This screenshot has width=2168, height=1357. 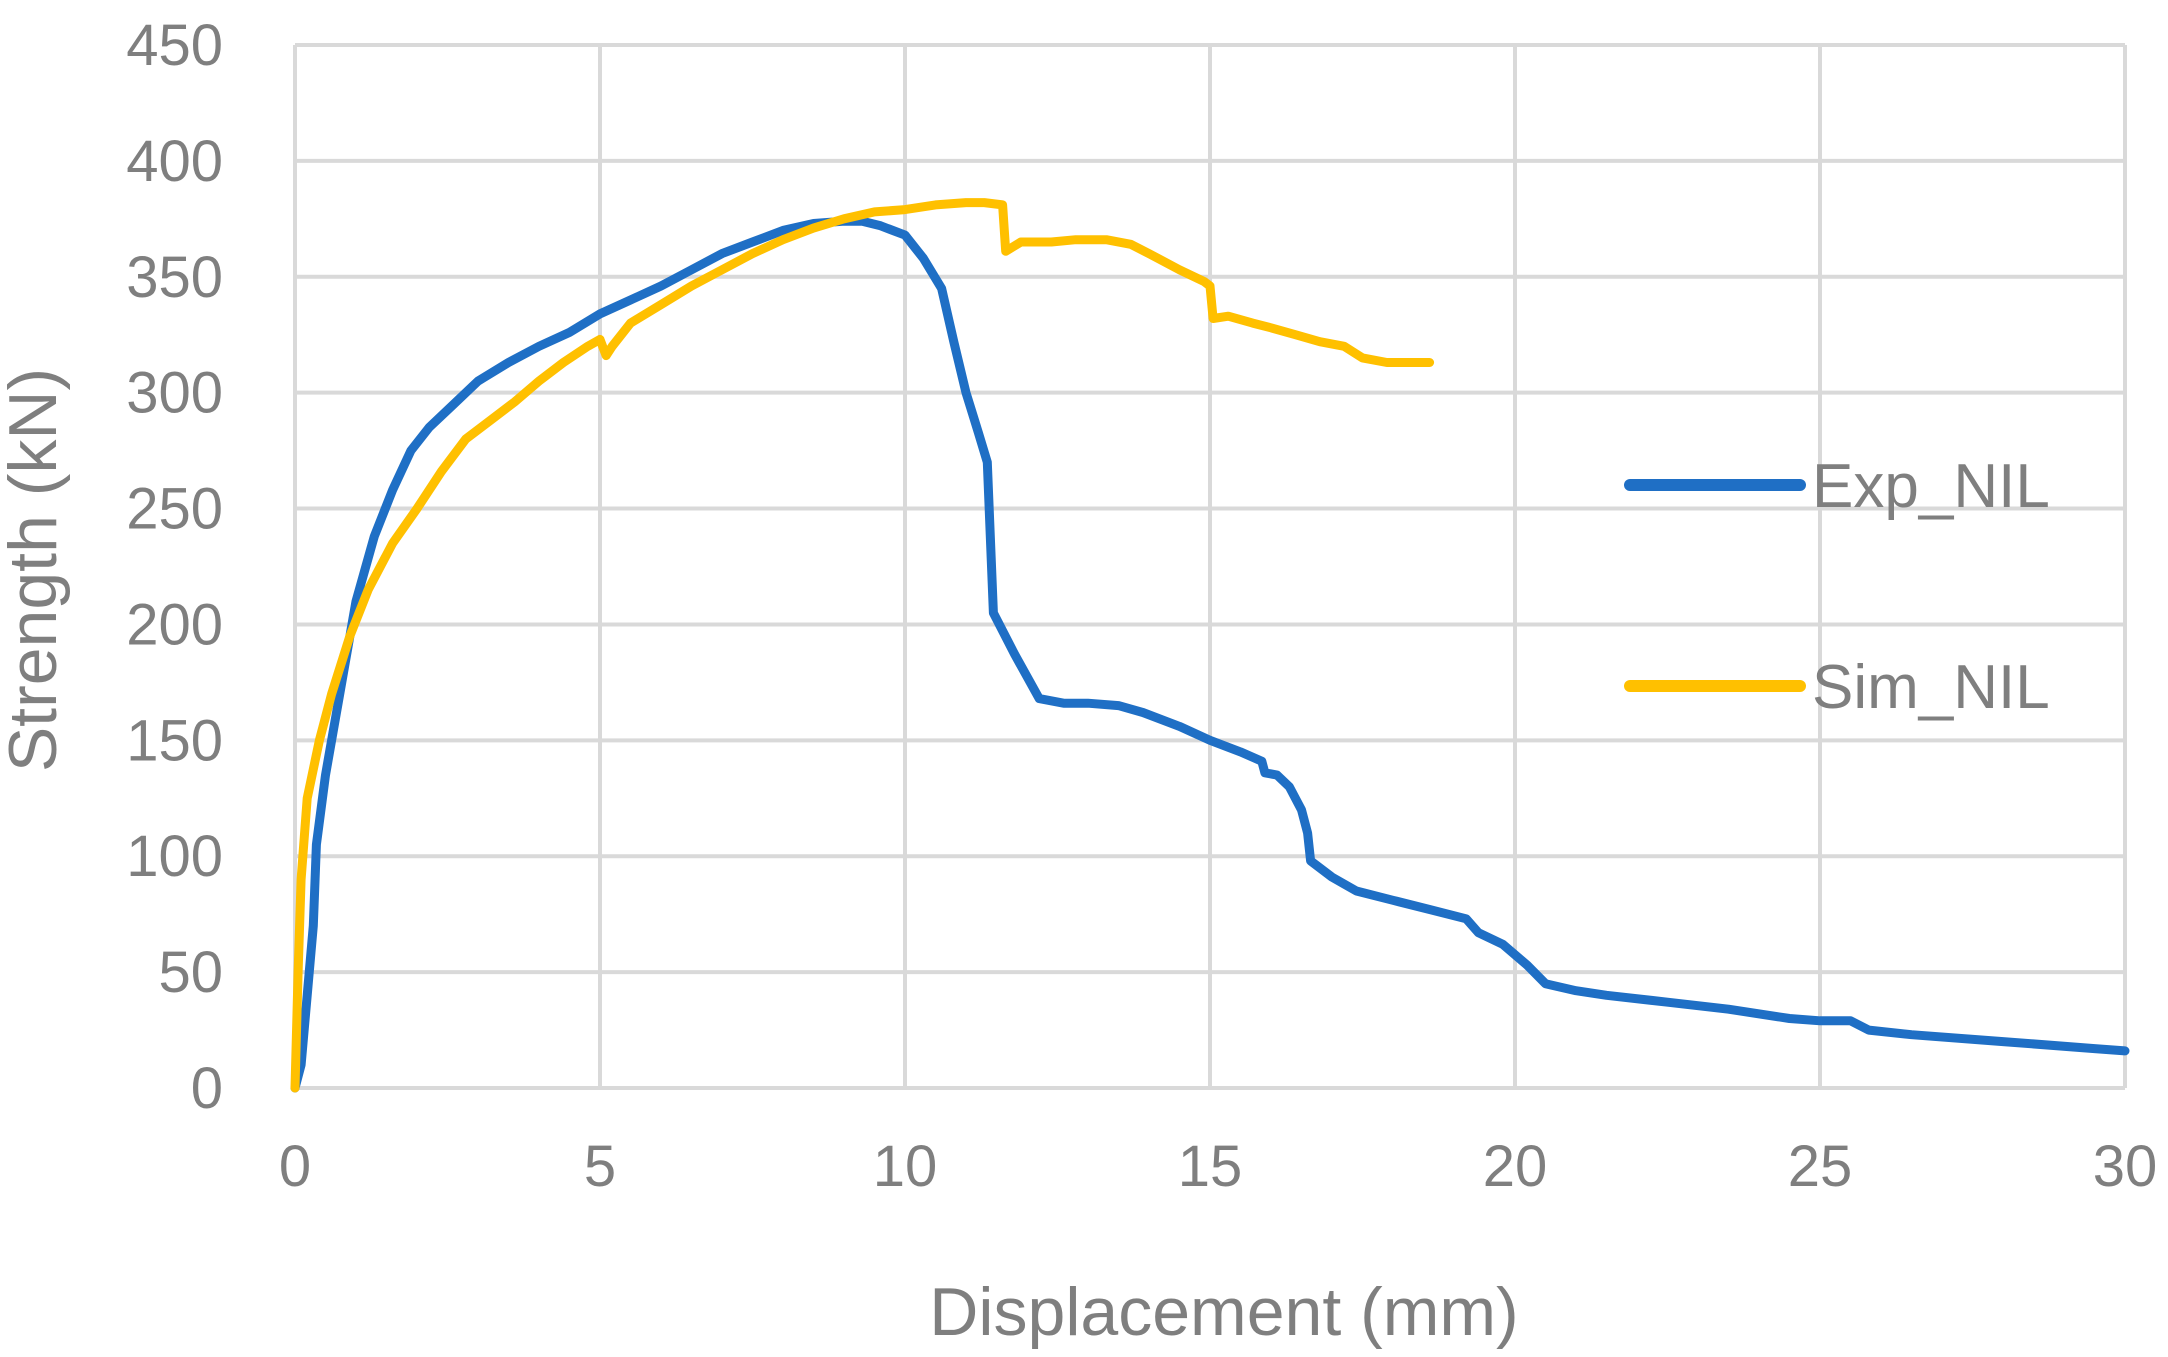 I want to click on y-axis-title: Strength (kN), so click(x=35, y=570).